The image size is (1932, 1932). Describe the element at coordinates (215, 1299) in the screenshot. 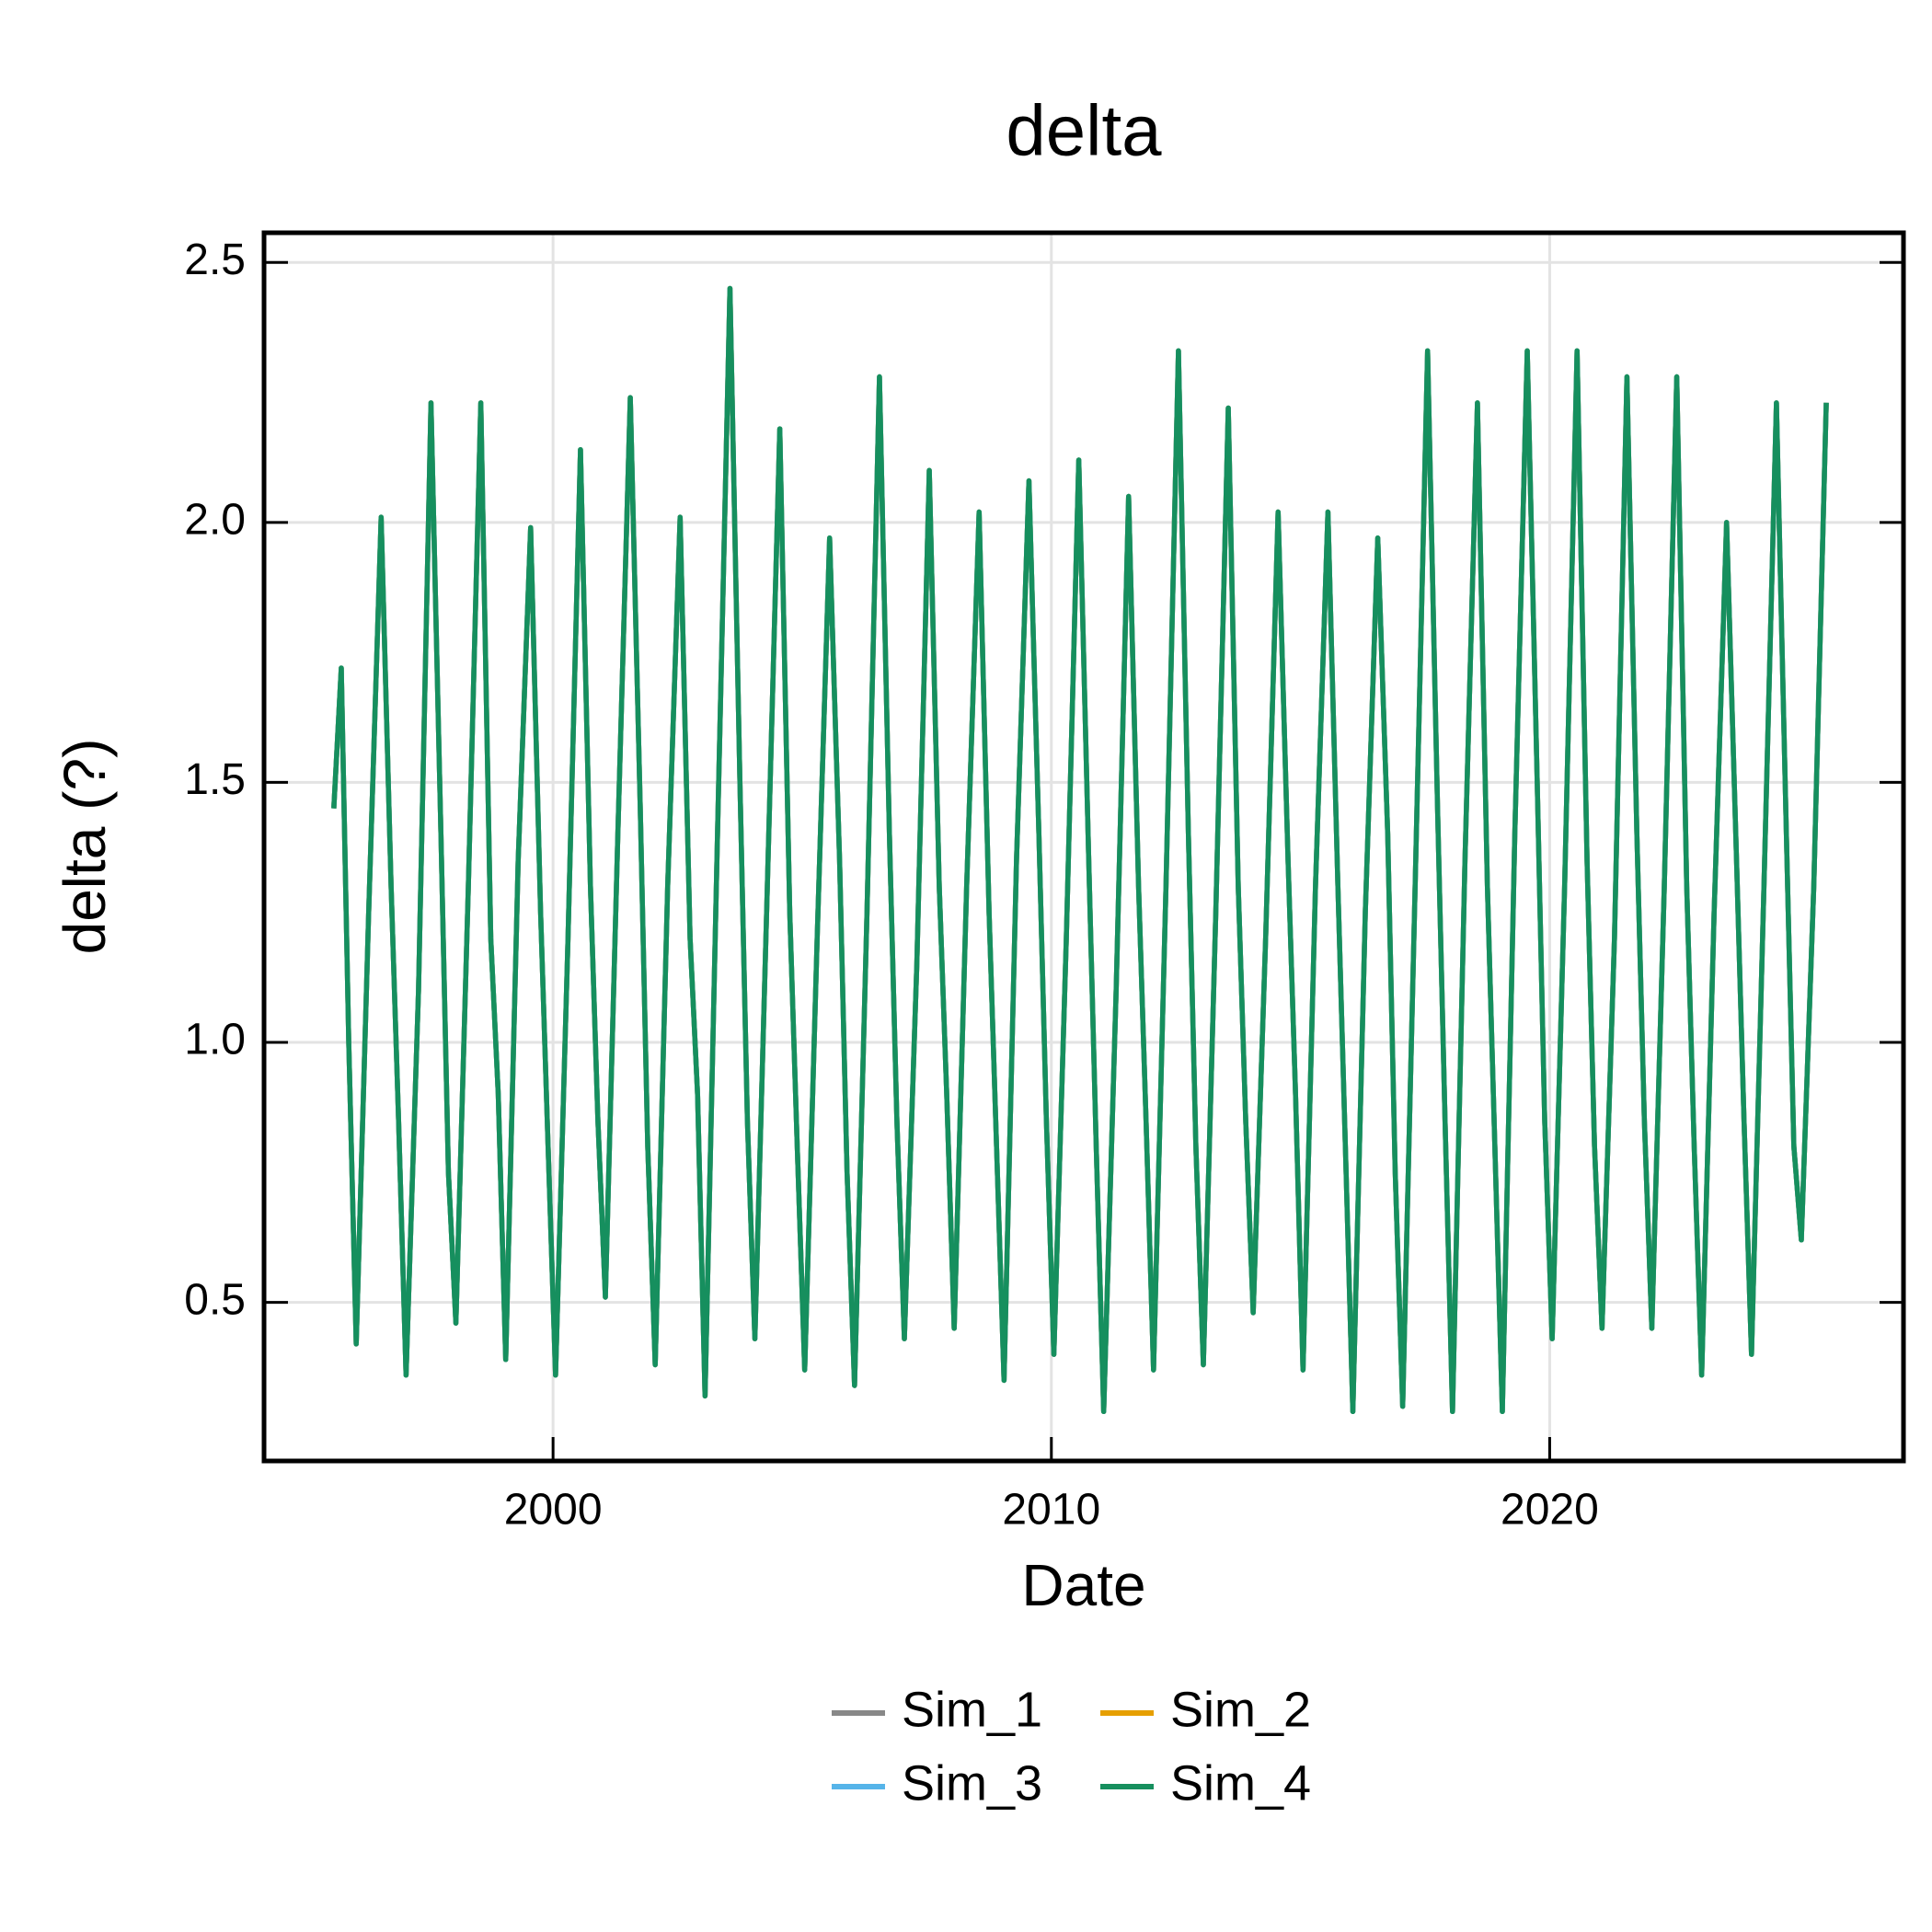

I see `y-tick-label: 0.5` at that location.